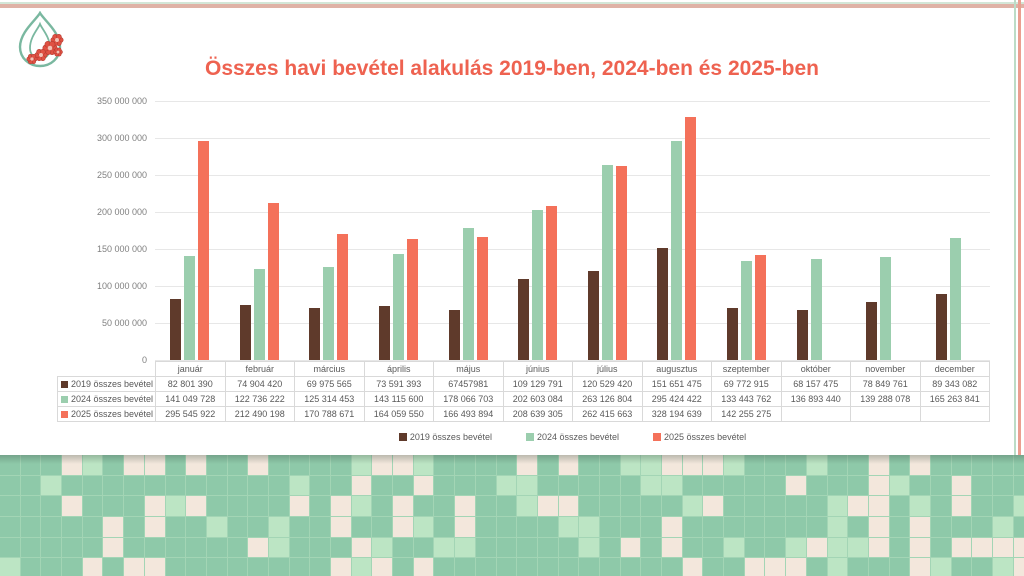 The height and width of the screenshot is (576, 1024). What do you see at coordinates (64, 384) in the screenshot?
I see `series-swatch-icon` at bounding box center [64, 384].